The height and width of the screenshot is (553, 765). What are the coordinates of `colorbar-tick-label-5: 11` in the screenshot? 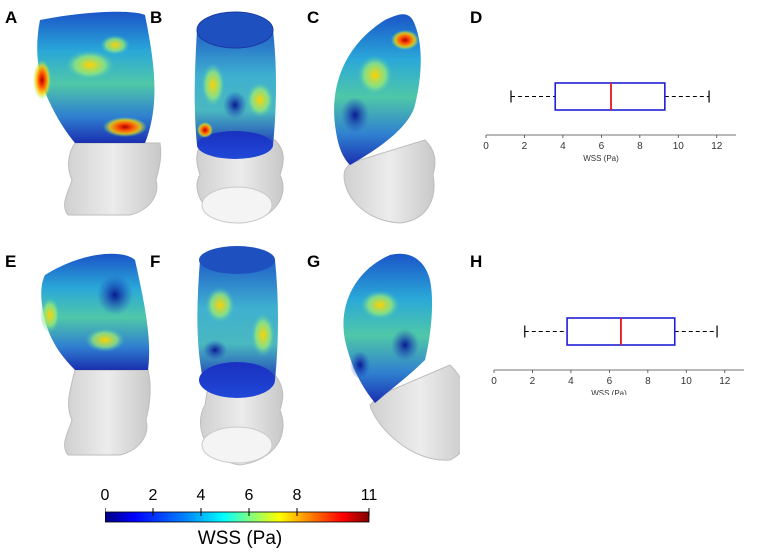 It's located at (369, 495).